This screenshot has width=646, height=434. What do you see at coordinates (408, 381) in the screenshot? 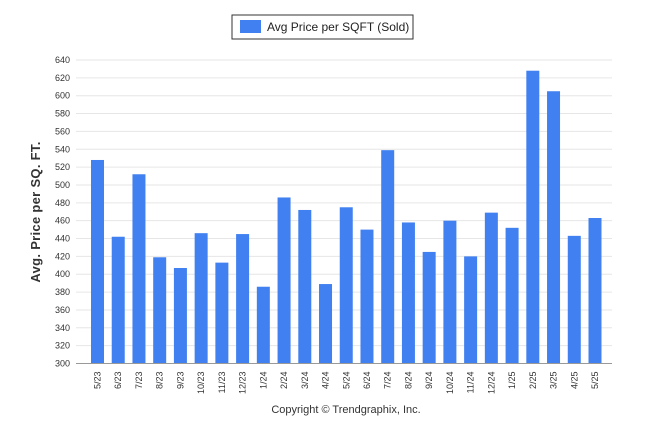
I see `x-tick-label: 8/24` at bounding box center [408, 381].